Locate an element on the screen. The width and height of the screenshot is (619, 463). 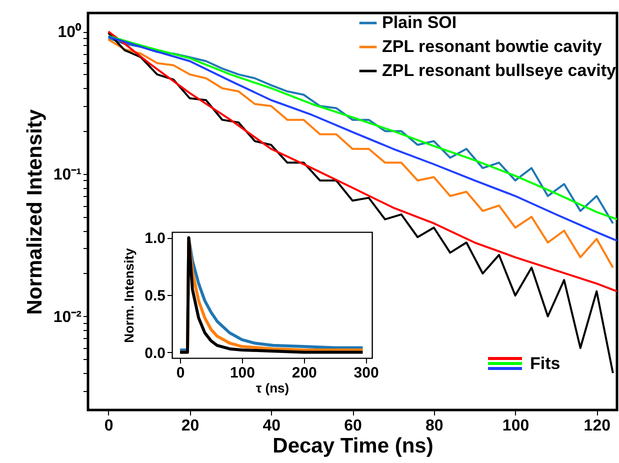
annotation: Fits is located at coordinates (545, 364).